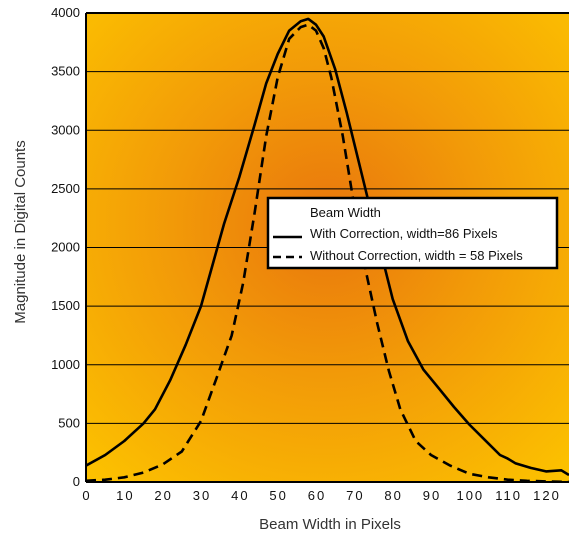 This screenshot has width=569, height=537. What do you see at coordinates (65, 12) in the screenshot?
I see `y-tick-label: 4000` at bounding box center [65, 12].